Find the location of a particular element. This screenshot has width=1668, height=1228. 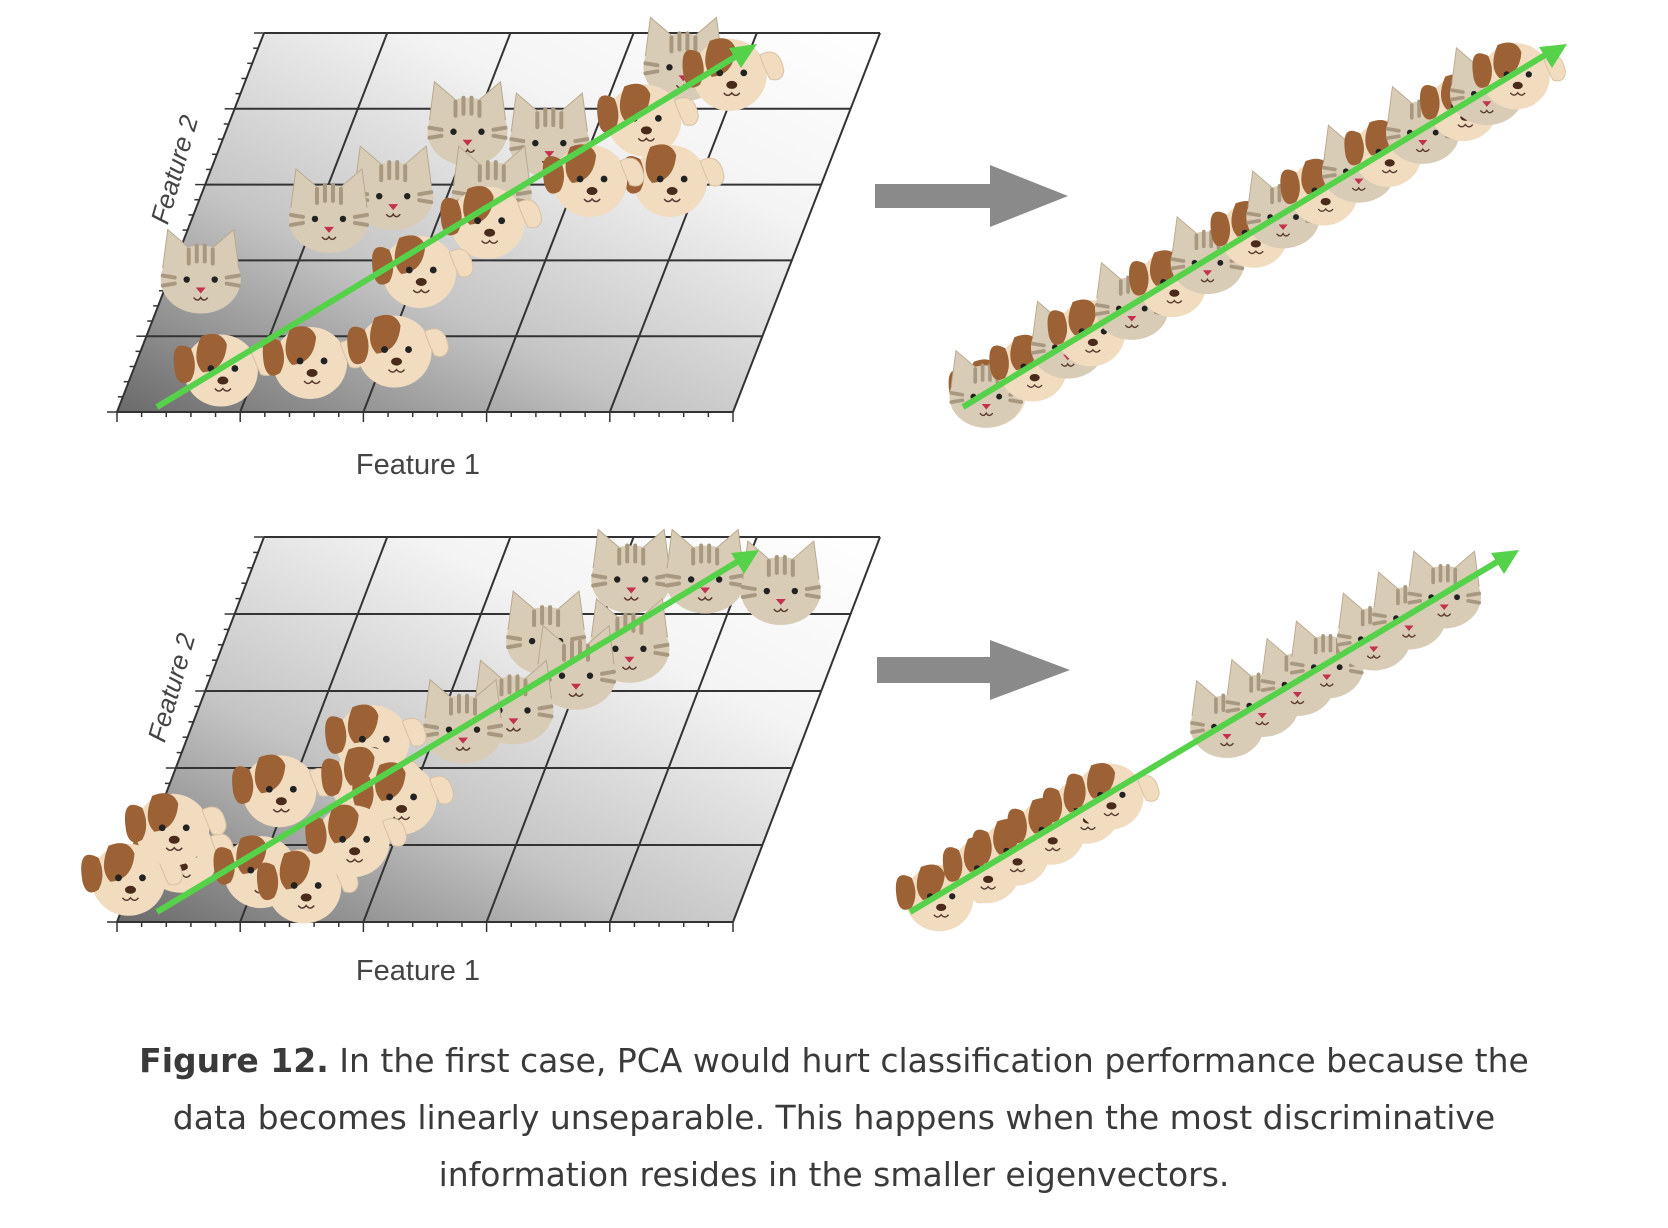

projected-points is located at coordinates (1188, 741).